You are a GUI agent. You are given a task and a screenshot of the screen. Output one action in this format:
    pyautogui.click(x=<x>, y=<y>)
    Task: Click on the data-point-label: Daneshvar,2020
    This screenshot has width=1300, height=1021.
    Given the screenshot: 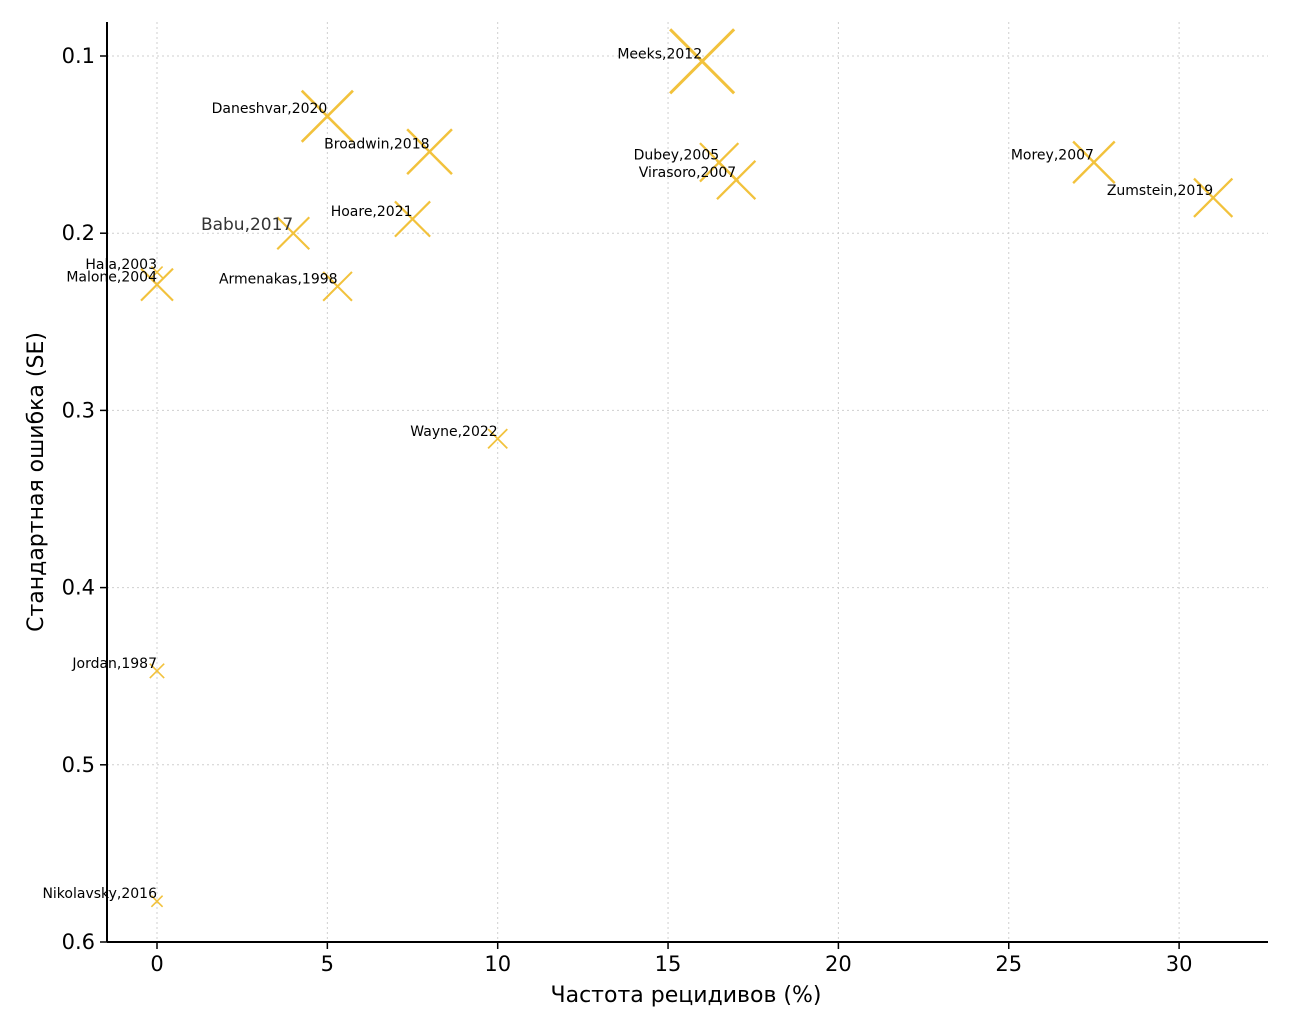 What is the action you would take?
    pyautogui.click(x=270, y=109)
    